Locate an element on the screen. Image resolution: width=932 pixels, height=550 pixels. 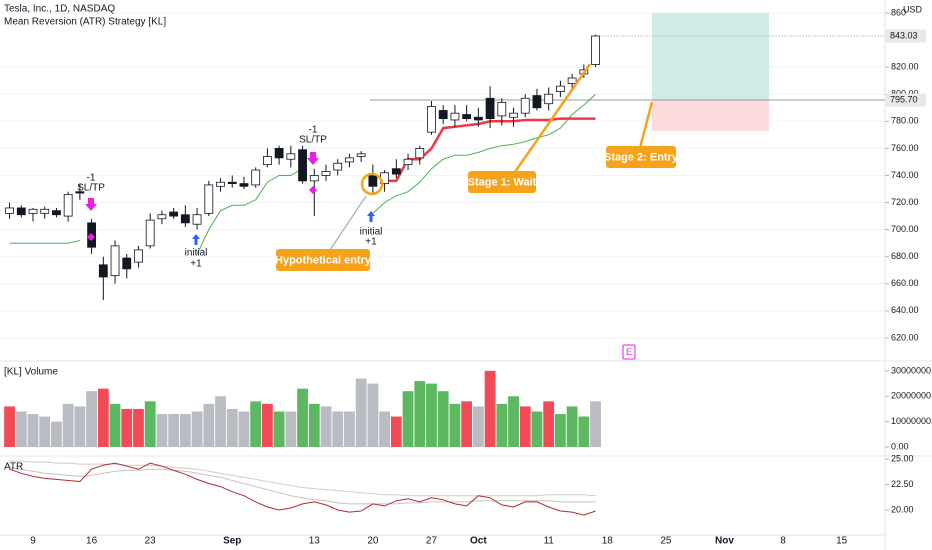
y-tick-label: 700.00 is located at coordinates (905, 229).